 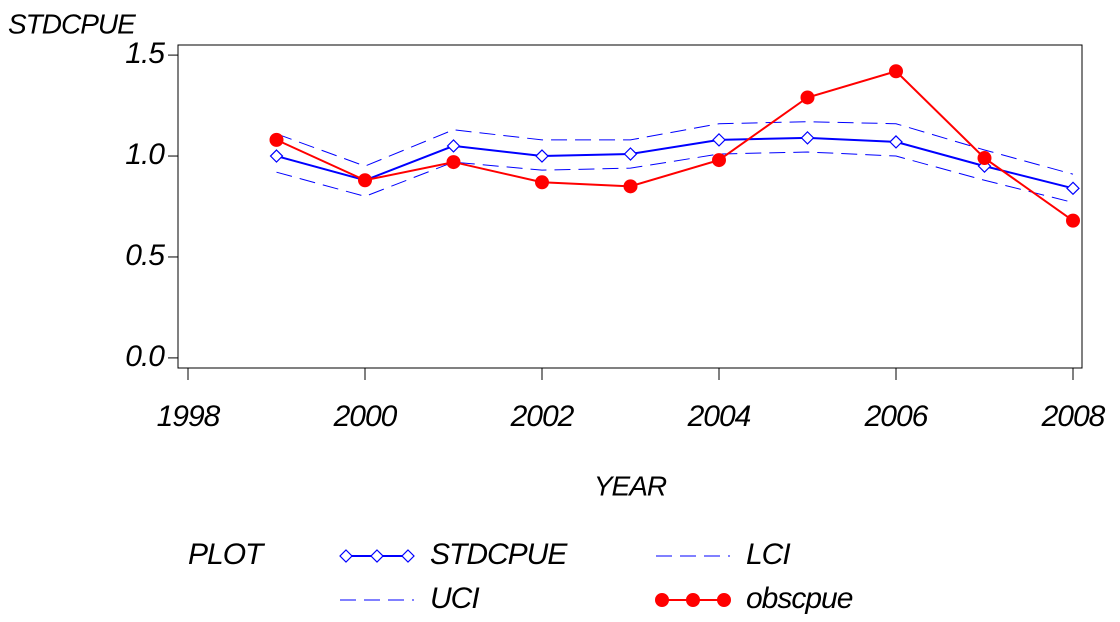 I want to click on x-tick-label: 2008, so click(x=1073, y=416).